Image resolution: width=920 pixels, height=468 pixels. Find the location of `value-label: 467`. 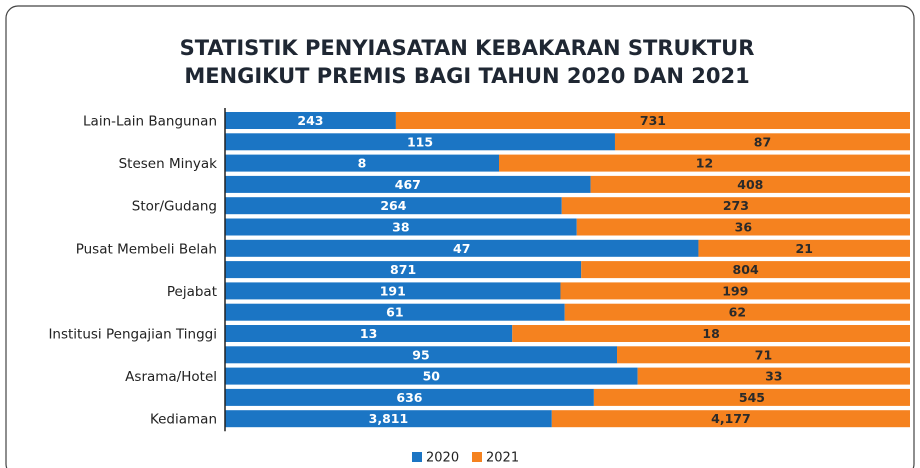

value-label: 467 is located at coordinates (408, 184).